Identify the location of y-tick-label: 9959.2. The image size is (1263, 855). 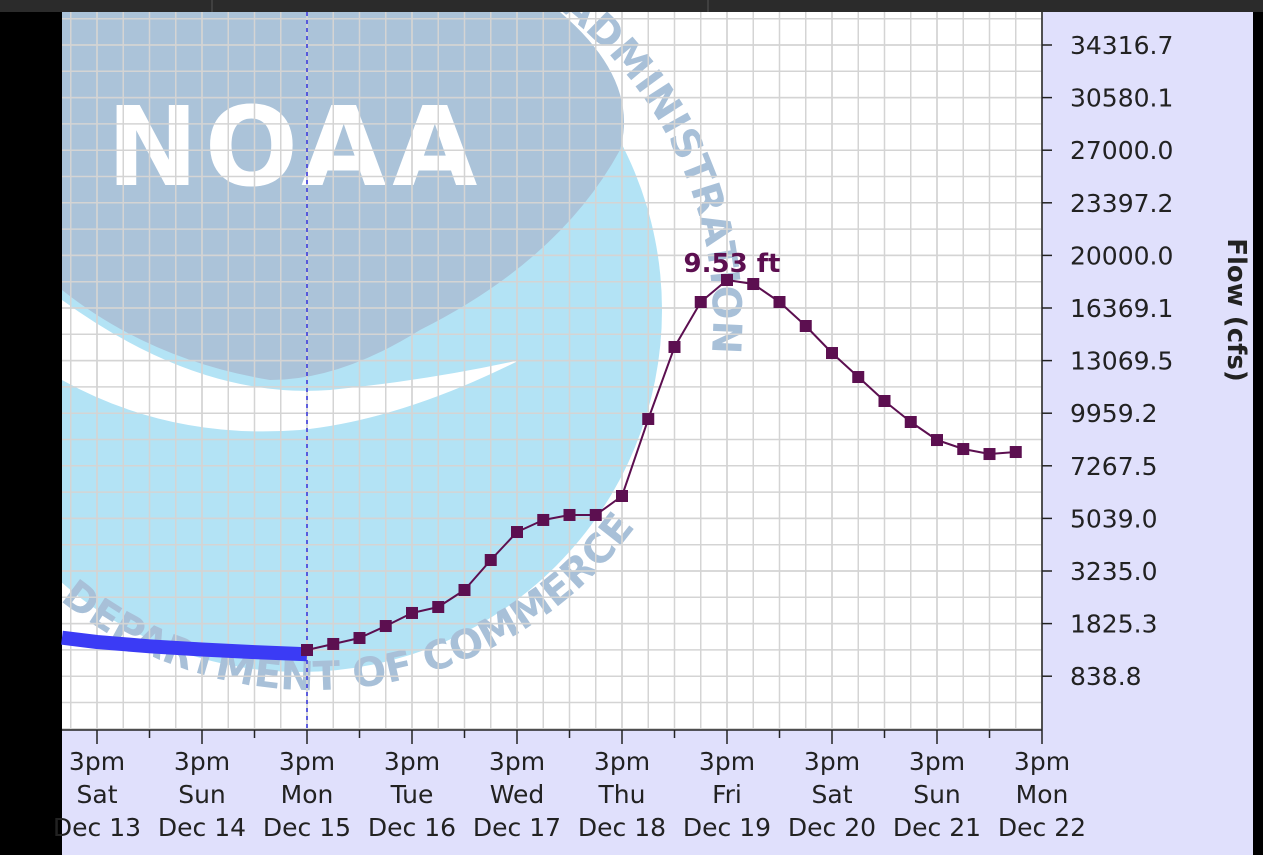
(1113, 413).